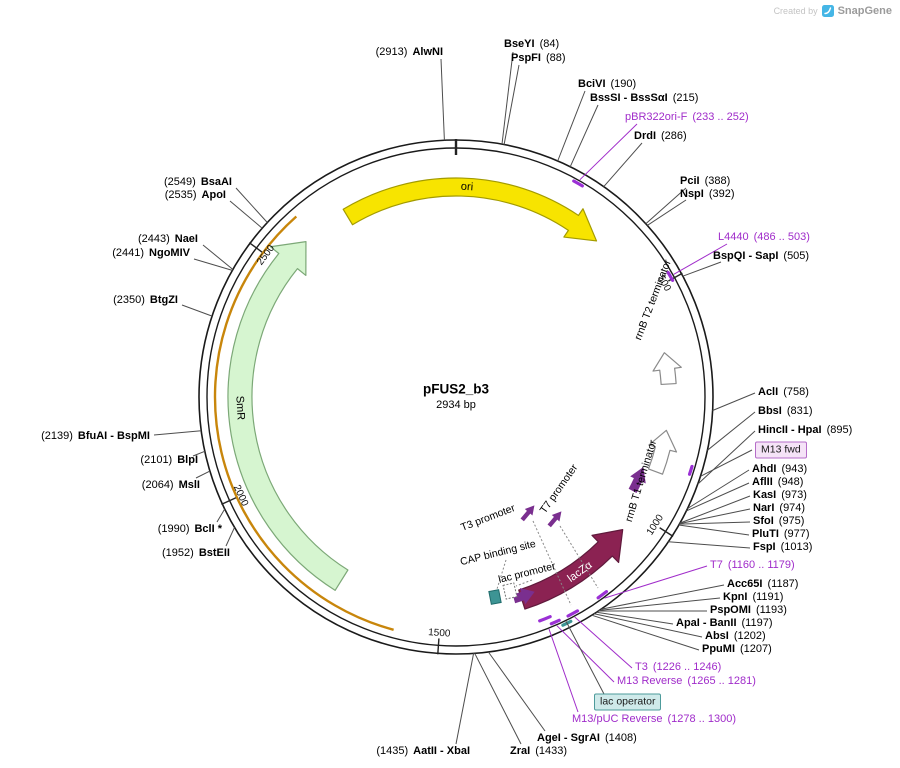 This screenshot has width=900, height=768. I want to click on label-l4440: L4440 (486 .. 503), so click(764, 237).